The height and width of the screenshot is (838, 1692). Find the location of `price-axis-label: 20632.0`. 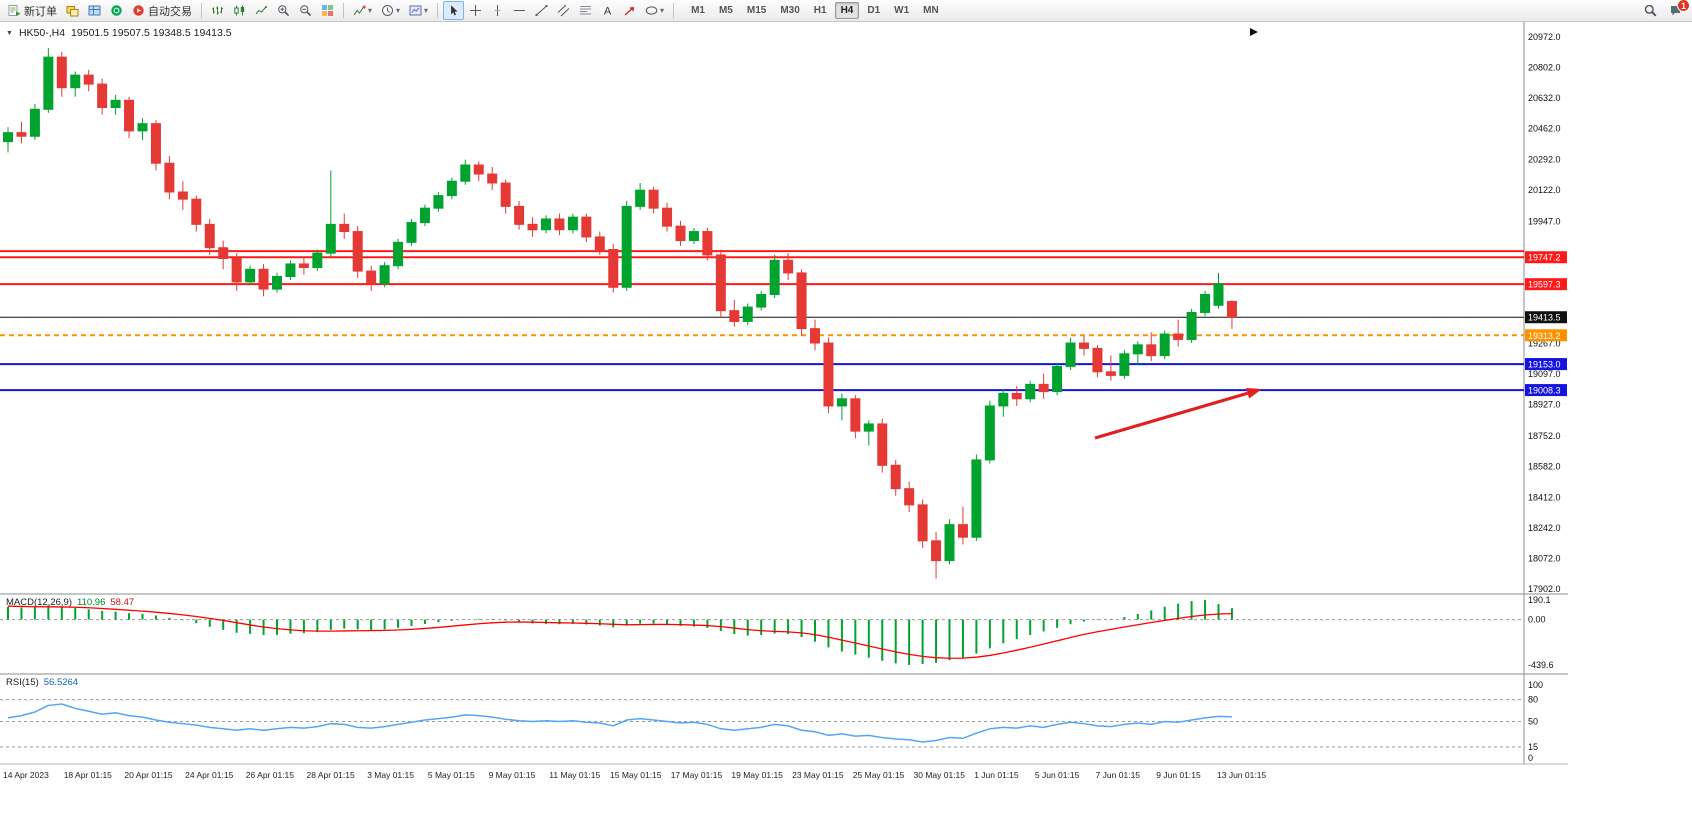

price-axis-label: 20632.0 is located at coordinates (1544, 98).